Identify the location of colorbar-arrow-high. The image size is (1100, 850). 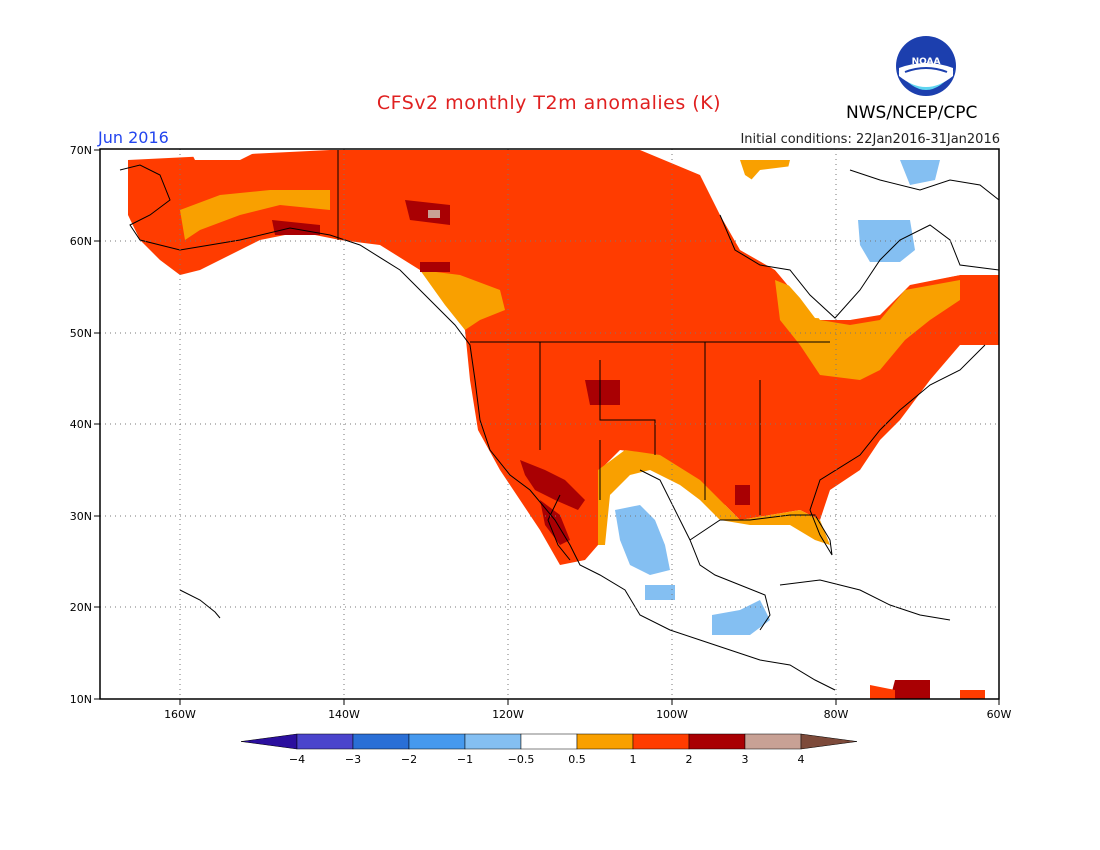
(829, 741).